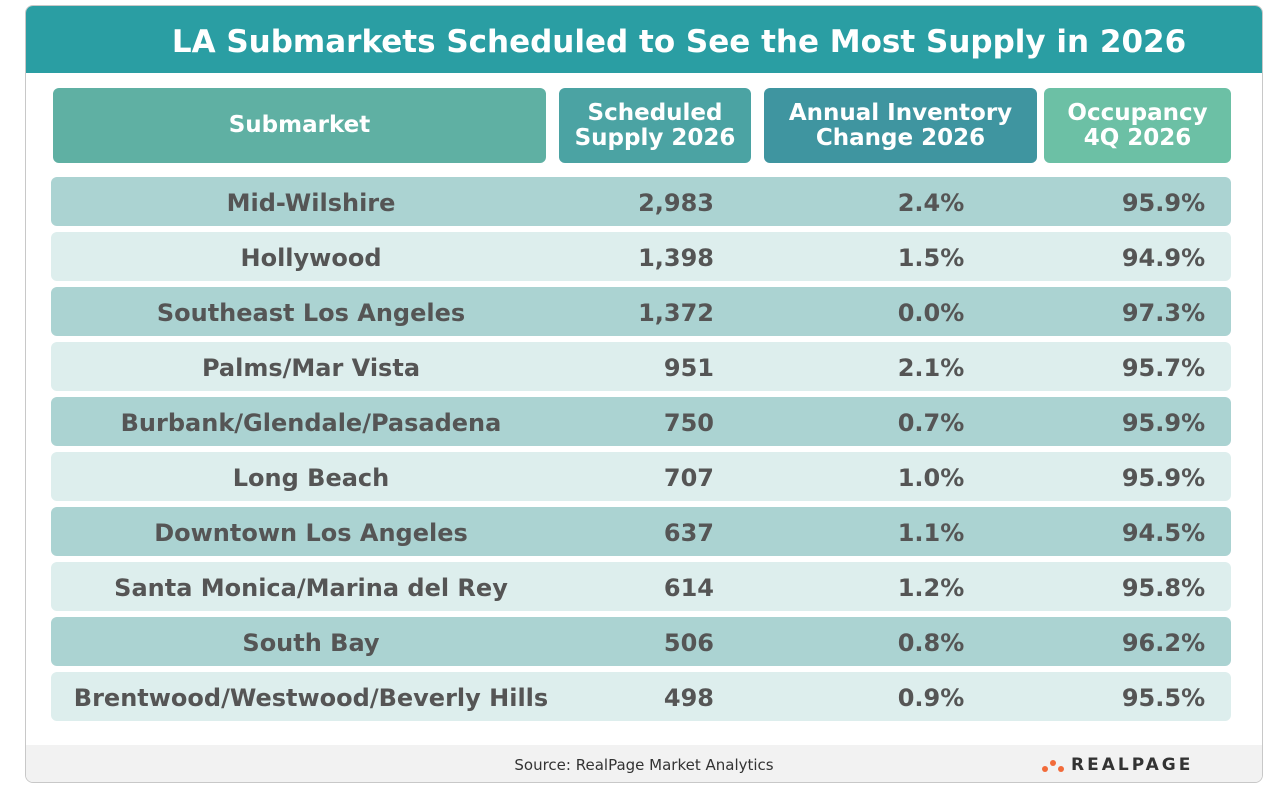 The image size is (1280, 789). What do you see at coordinates (900, 112) in the screenshot?
I see `header-line: Annual Inventory` at bounding box center [900, 112].